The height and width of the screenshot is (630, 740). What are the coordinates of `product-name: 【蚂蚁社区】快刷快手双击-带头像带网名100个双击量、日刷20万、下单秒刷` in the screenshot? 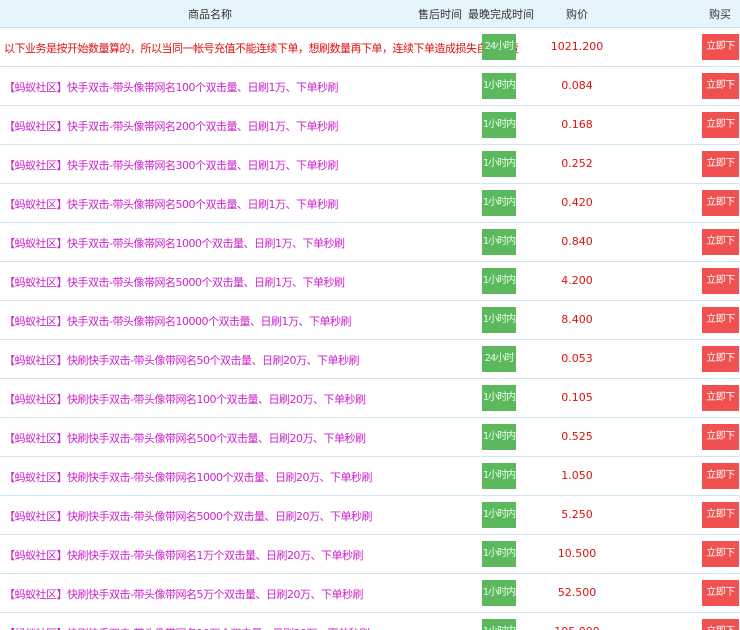 It's located at (185, 399).